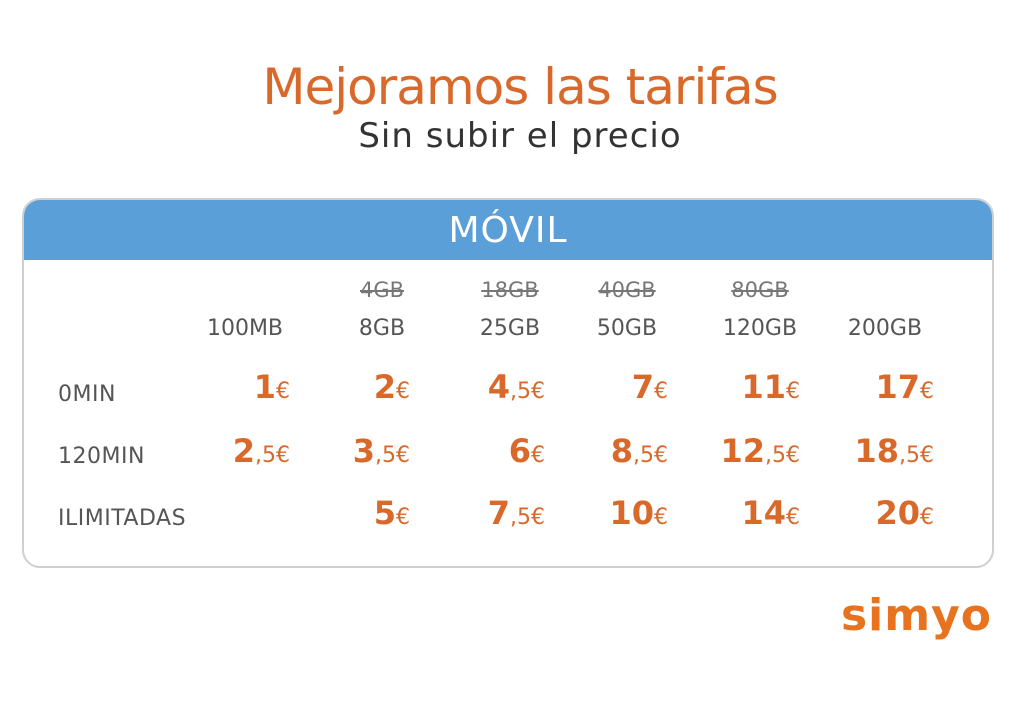 The width and height of the screenshot is (1014, 707). What do you see at coordinates (874, 387) in the screenshot?
I see `price: 17€` at bounding box center [874, 387].